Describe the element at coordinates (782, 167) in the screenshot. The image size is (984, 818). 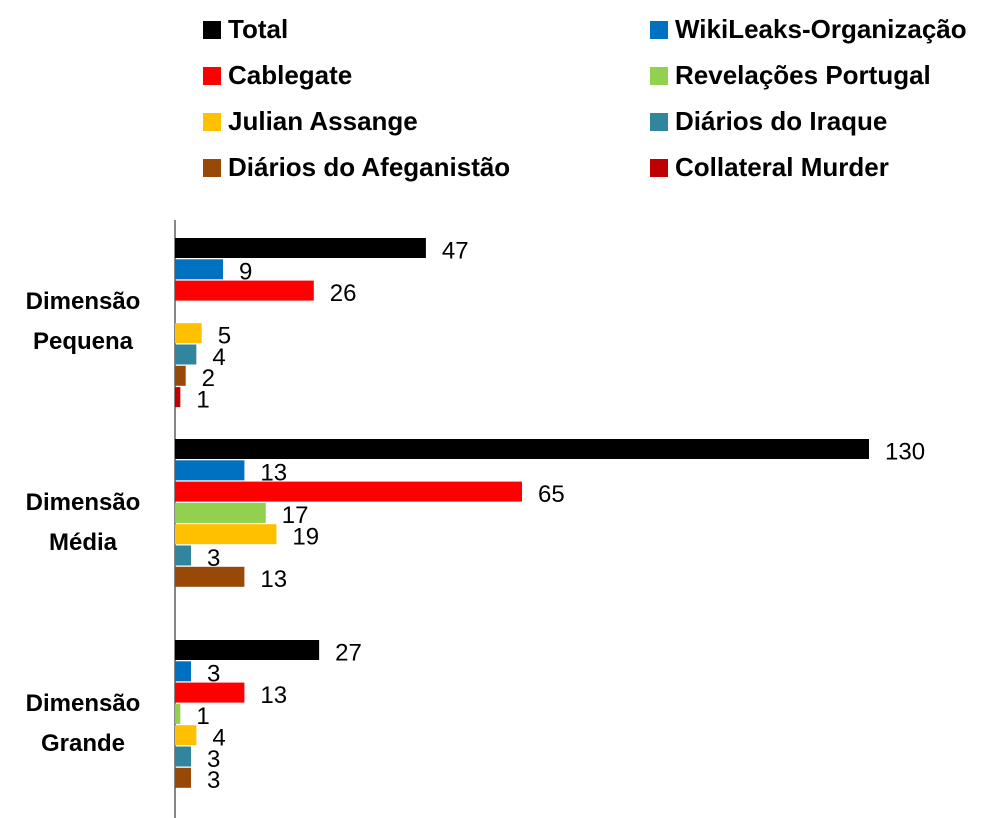
I see `legend-label: Collateral Murder` at that location.